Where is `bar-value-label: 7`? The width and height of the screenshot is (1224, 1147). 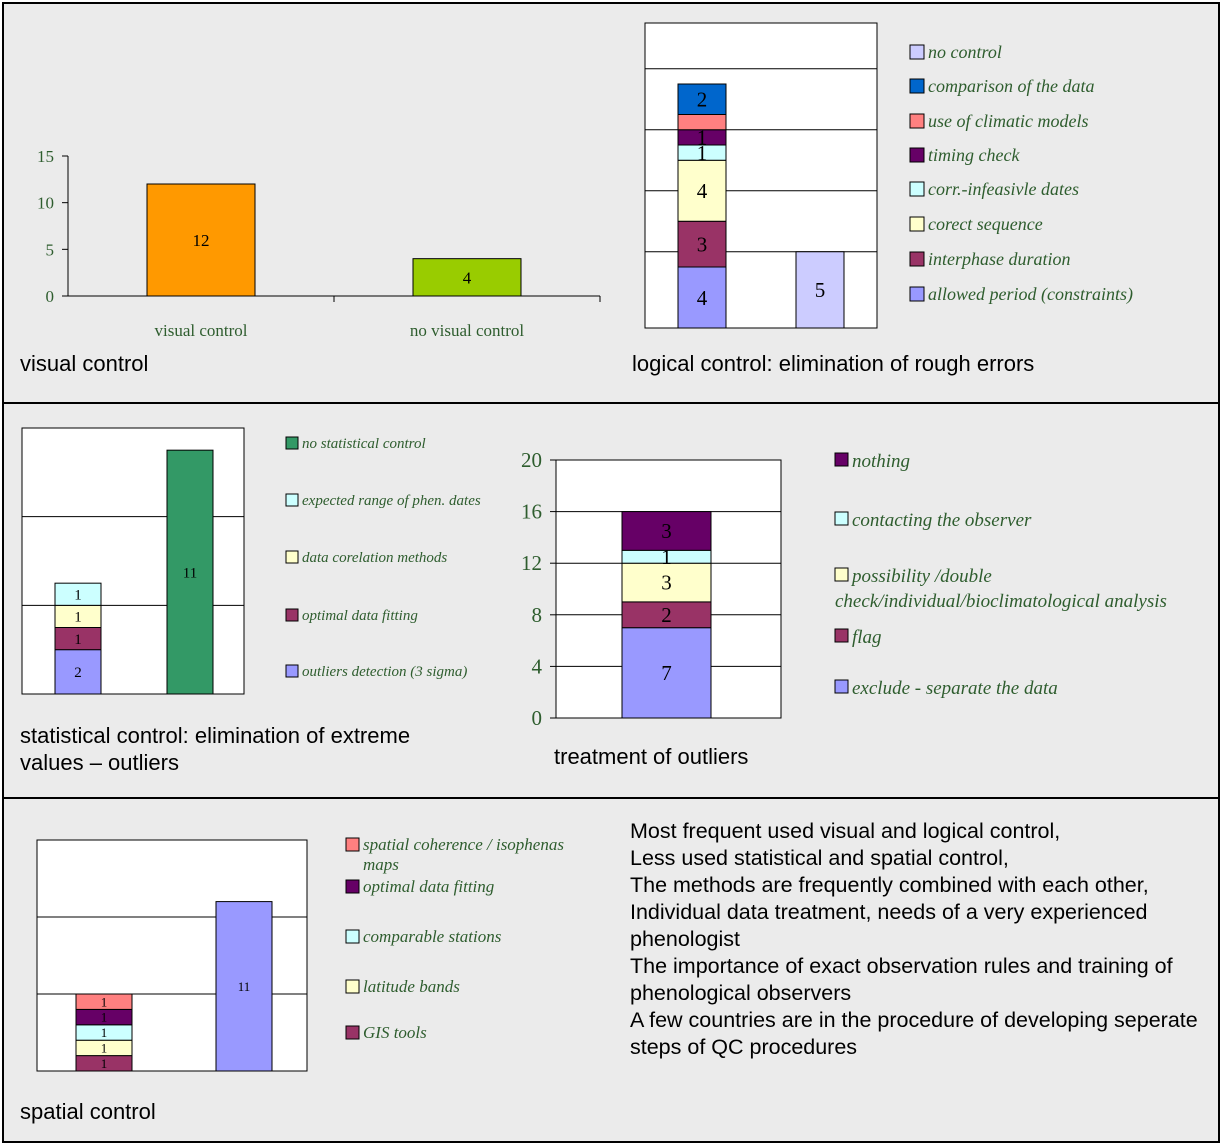
bar-value-label: 7 is located at coordinates (666, 673).